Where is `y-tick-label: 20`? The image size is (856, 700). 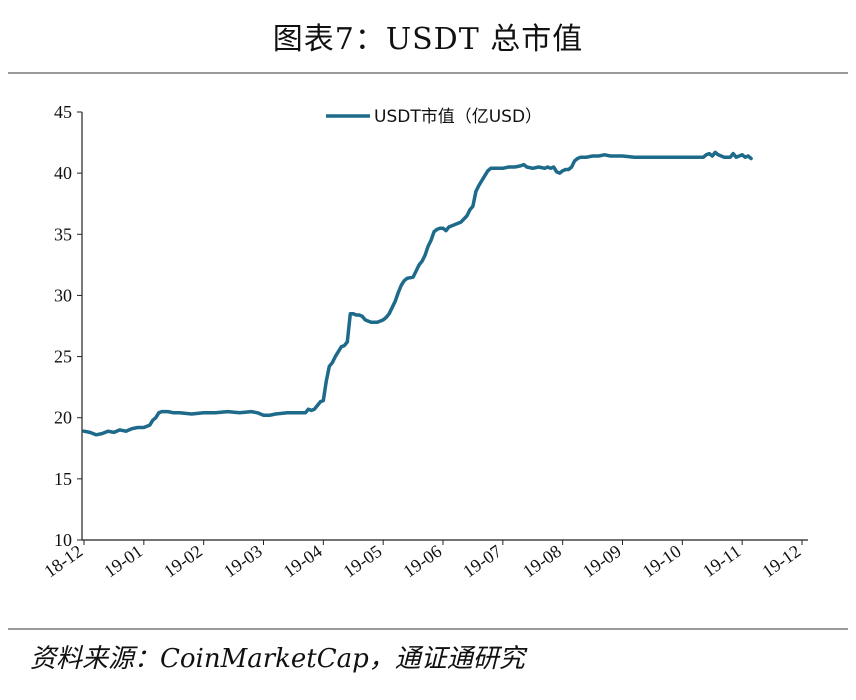
y-tick-label: 20 is located at coordinates (63, 418).